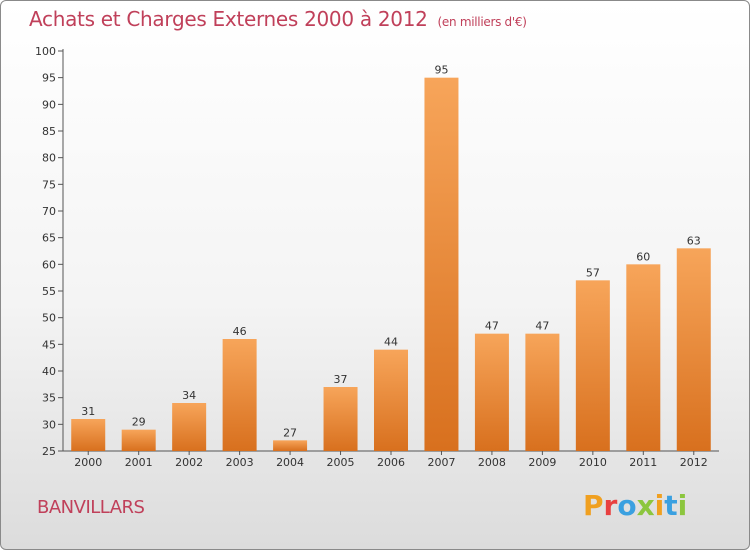  Describe the element at coordinates (49, 371) in the screenshot. I see `y-tick-label: 40` at that location.